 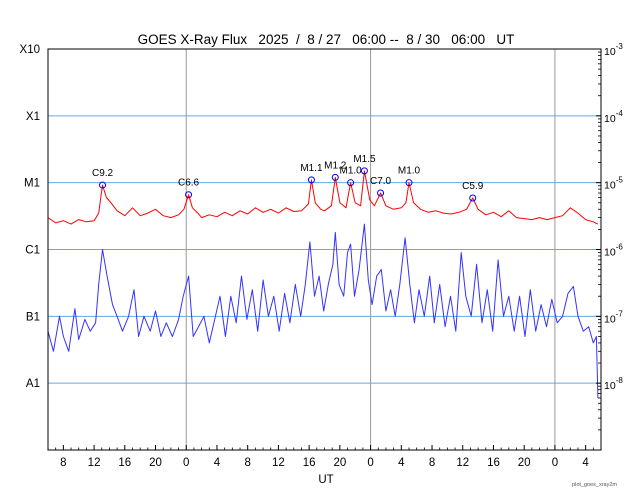 I want to click on plot-credit: plot_goes_xray2m, so click(x=594, y=485).